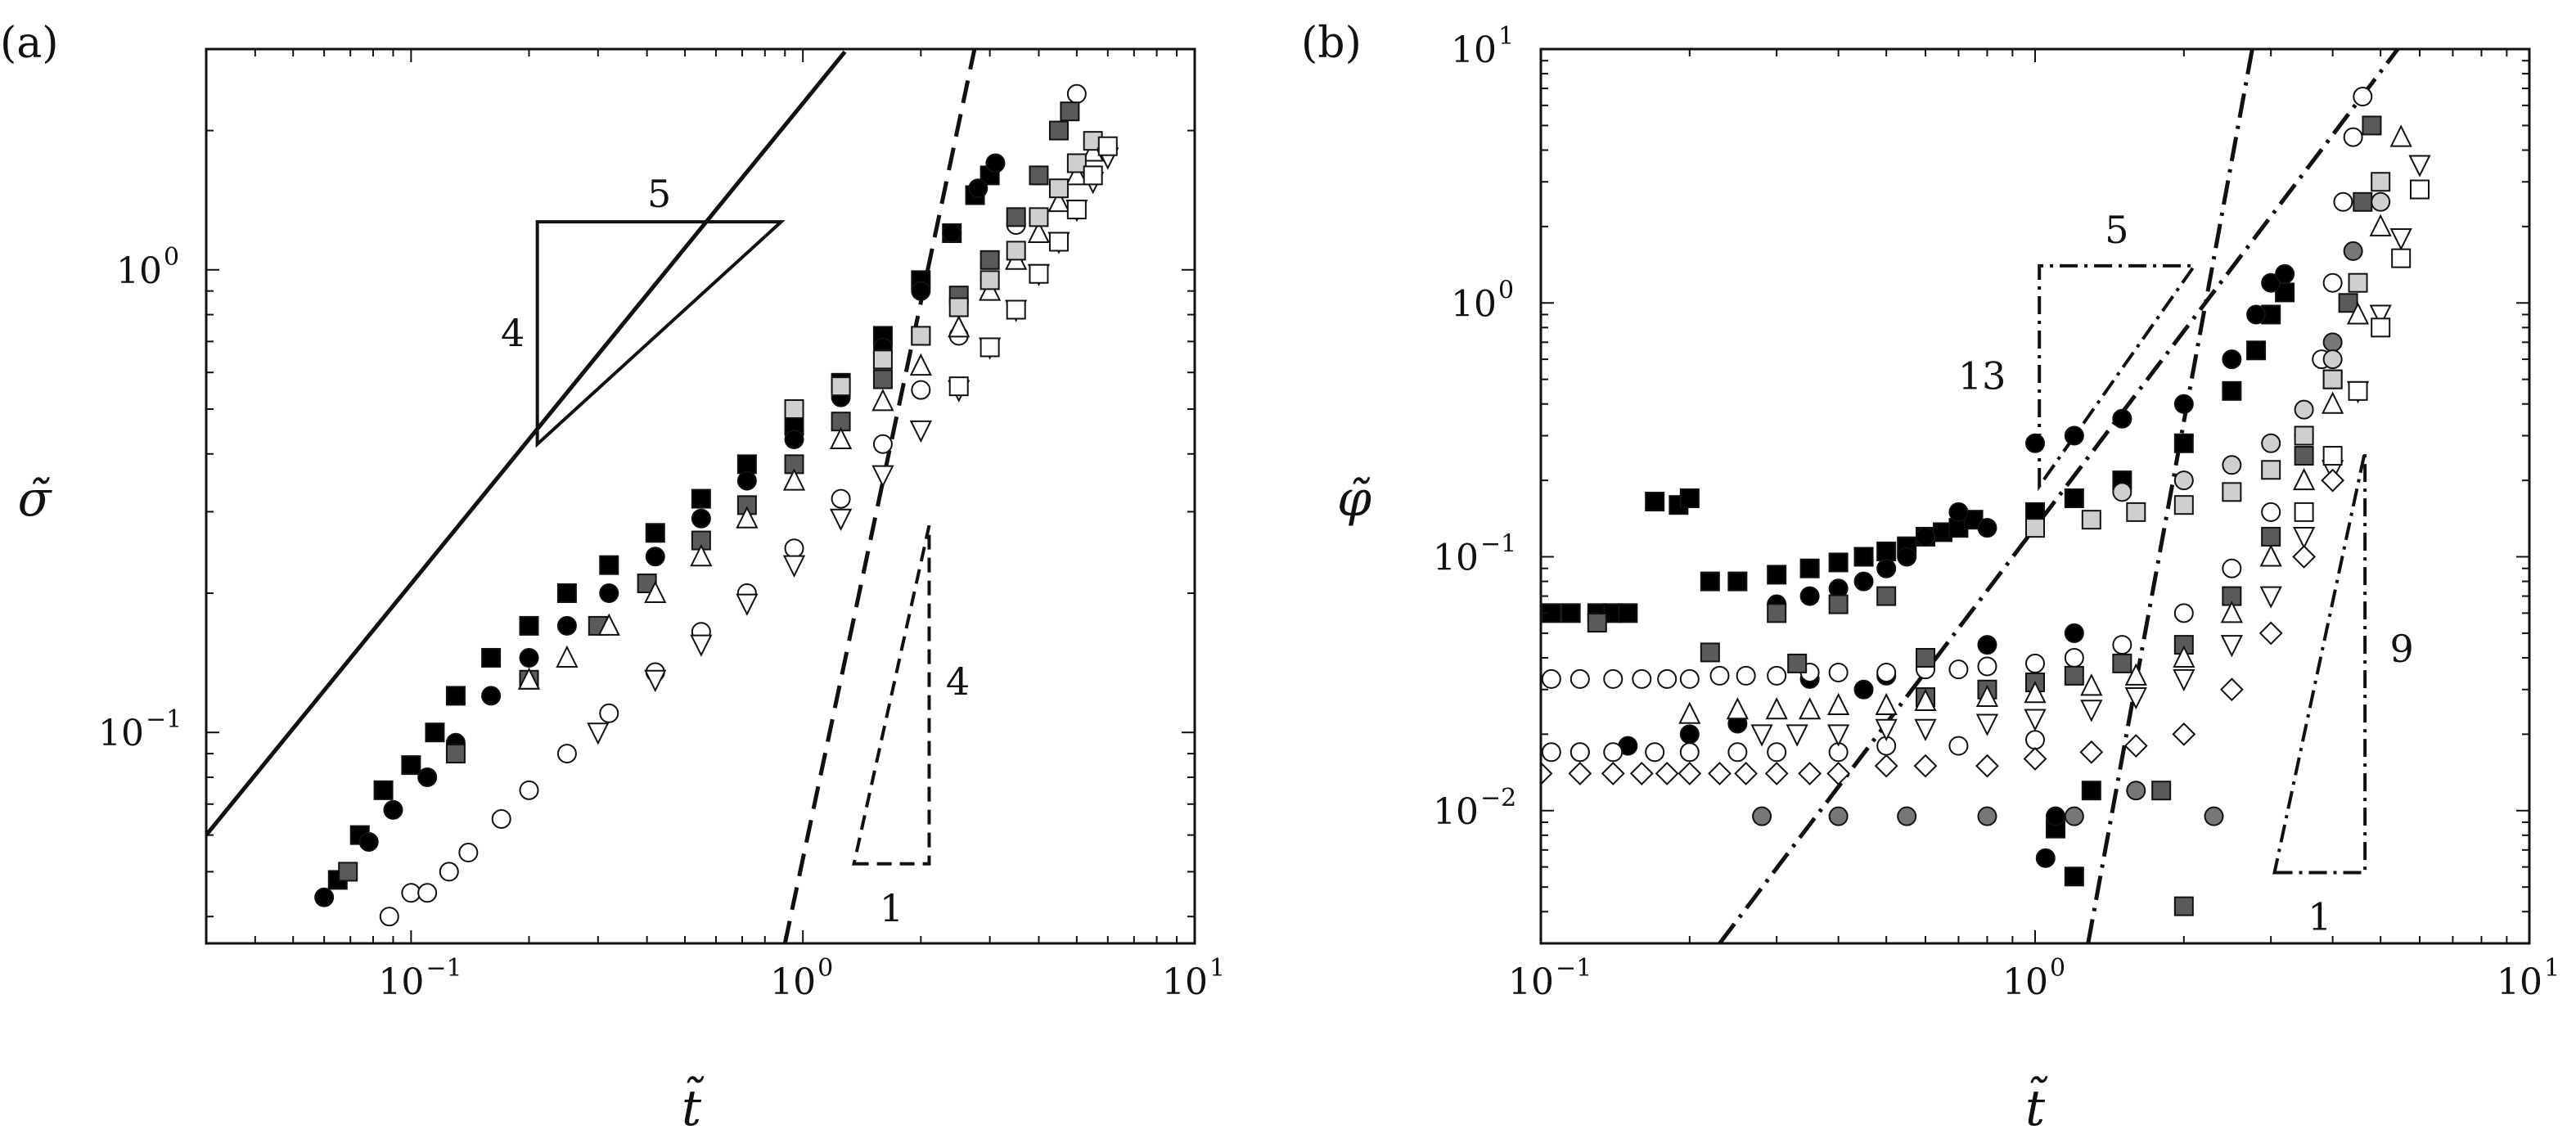 The width and height of the screenshot is (2576, 1134). Describe the element at coordinates (30, 44) in the screenshot. I see `panel-a-label: (a)` at that location.